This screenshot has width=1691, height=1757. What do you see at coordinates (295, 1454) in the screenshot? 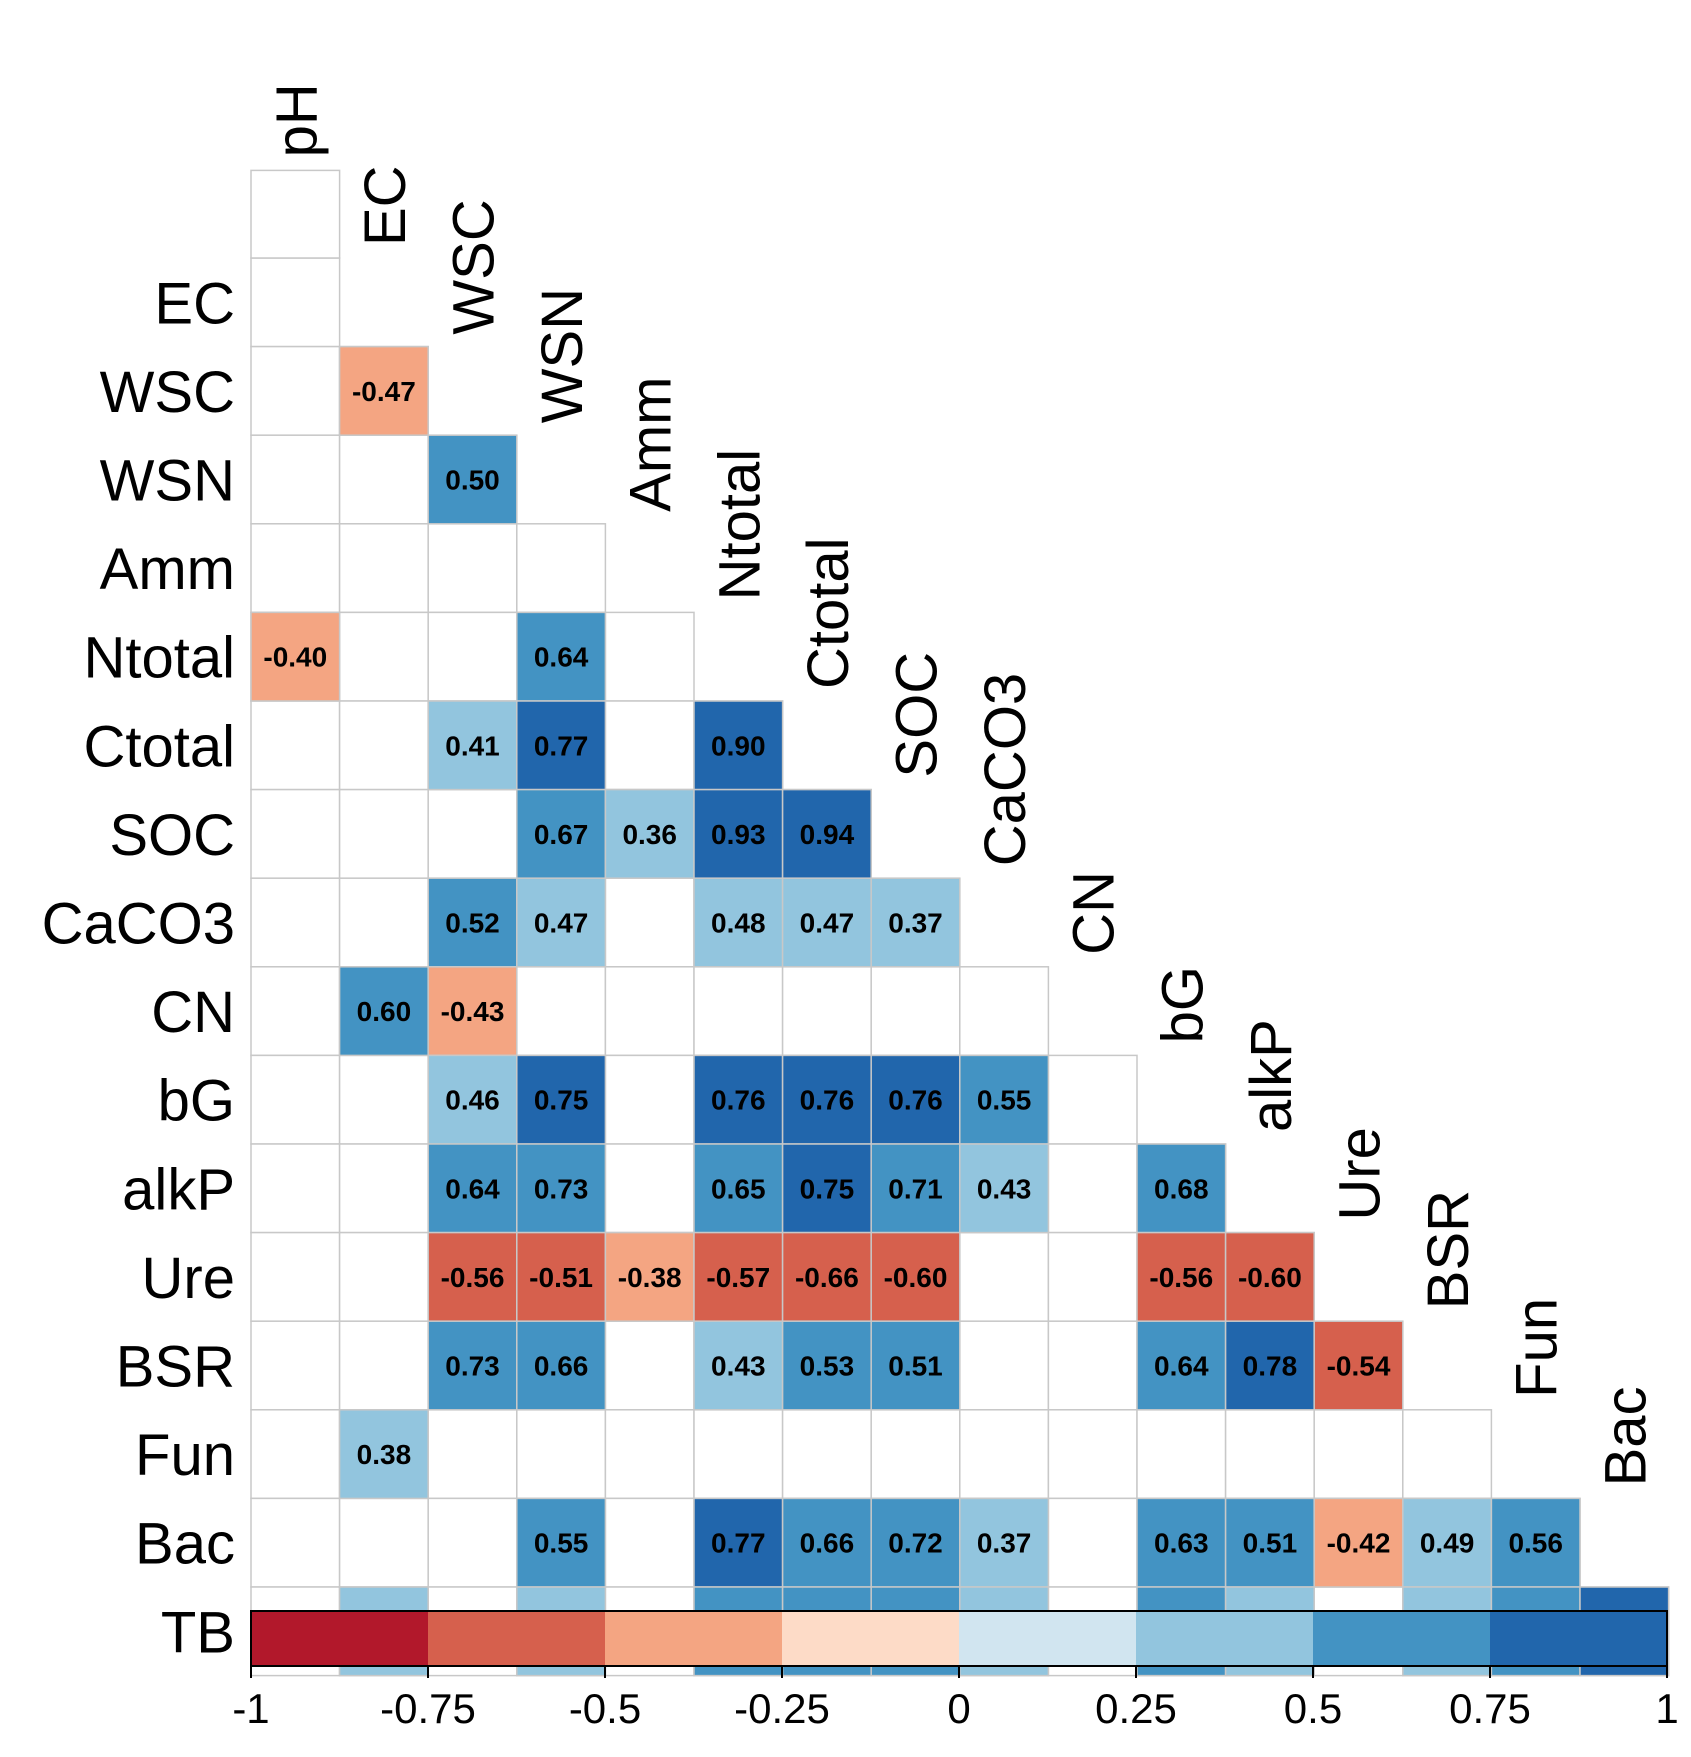
I see `grid-cell-Fun-pH` at bounding box center [295, 1454].